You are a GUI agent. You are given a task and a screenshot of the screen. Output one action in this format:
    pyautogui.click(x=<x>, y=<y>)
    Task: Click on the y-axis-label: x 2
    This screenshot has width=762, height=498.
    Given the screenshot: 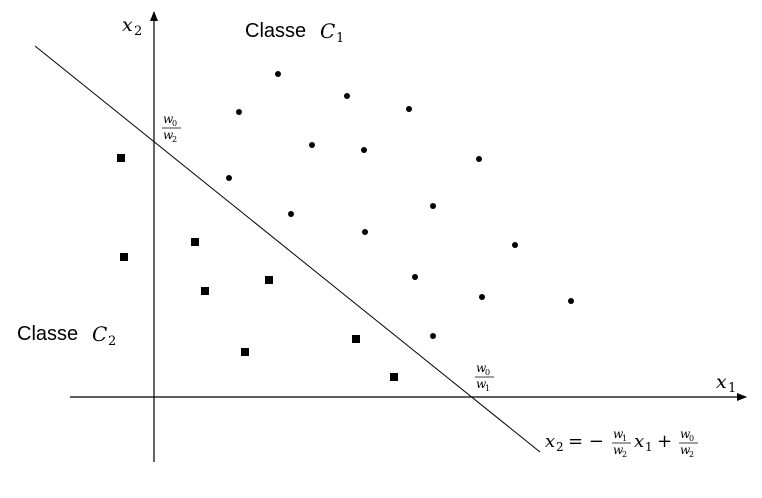 What is the action you would take?
    pyautogui.click(x=132, y=26)
    